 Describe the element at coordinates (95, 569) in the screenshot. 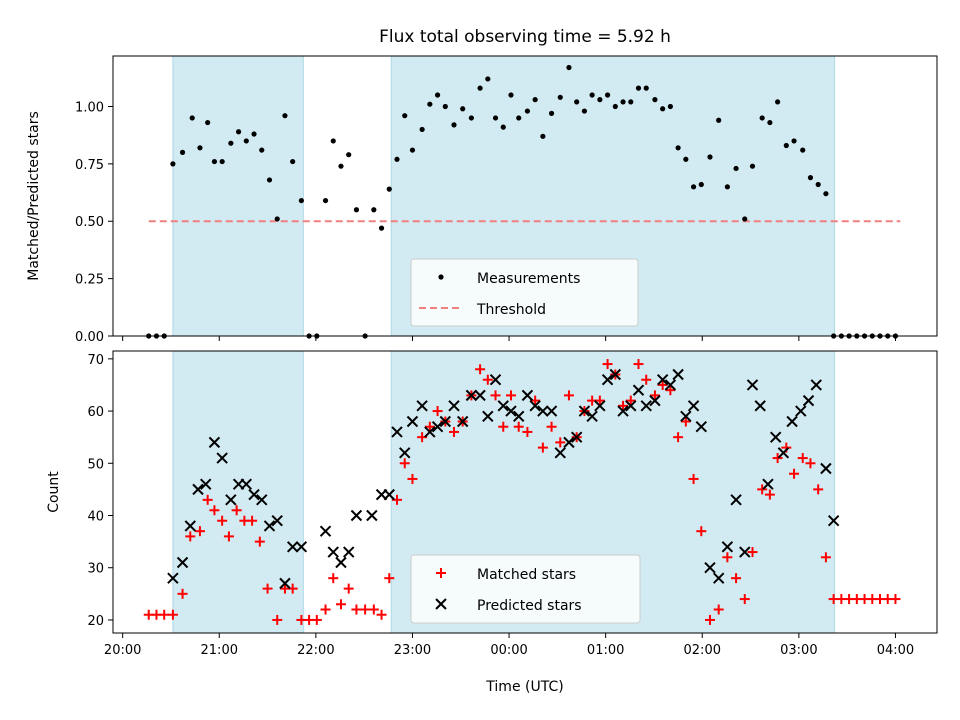

I see `y-tick-label: 30` at that location.